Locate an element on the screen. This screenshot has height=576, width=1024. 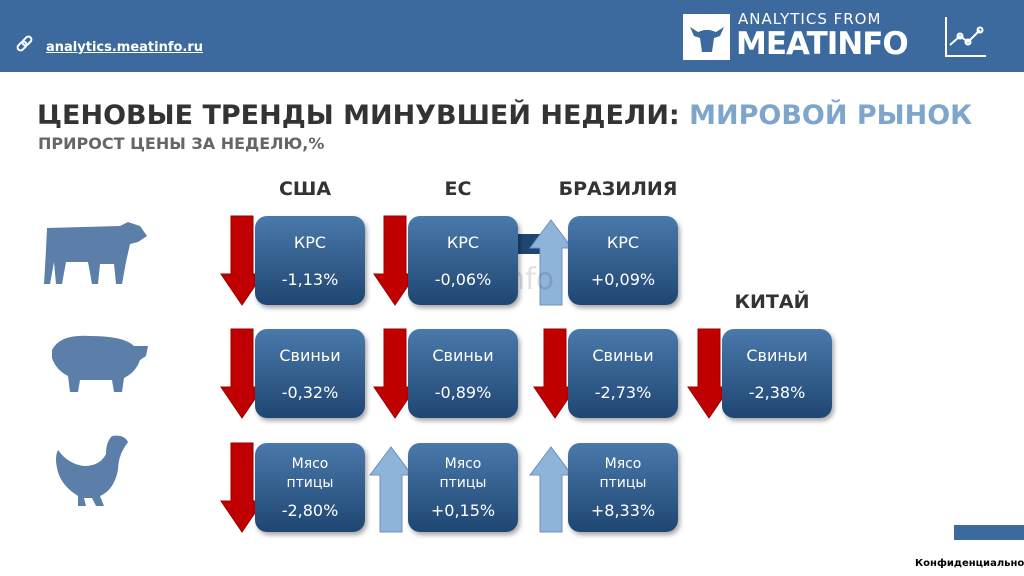
price-card: Мясо птицы -2,80% is located at coordinates (310, 487).